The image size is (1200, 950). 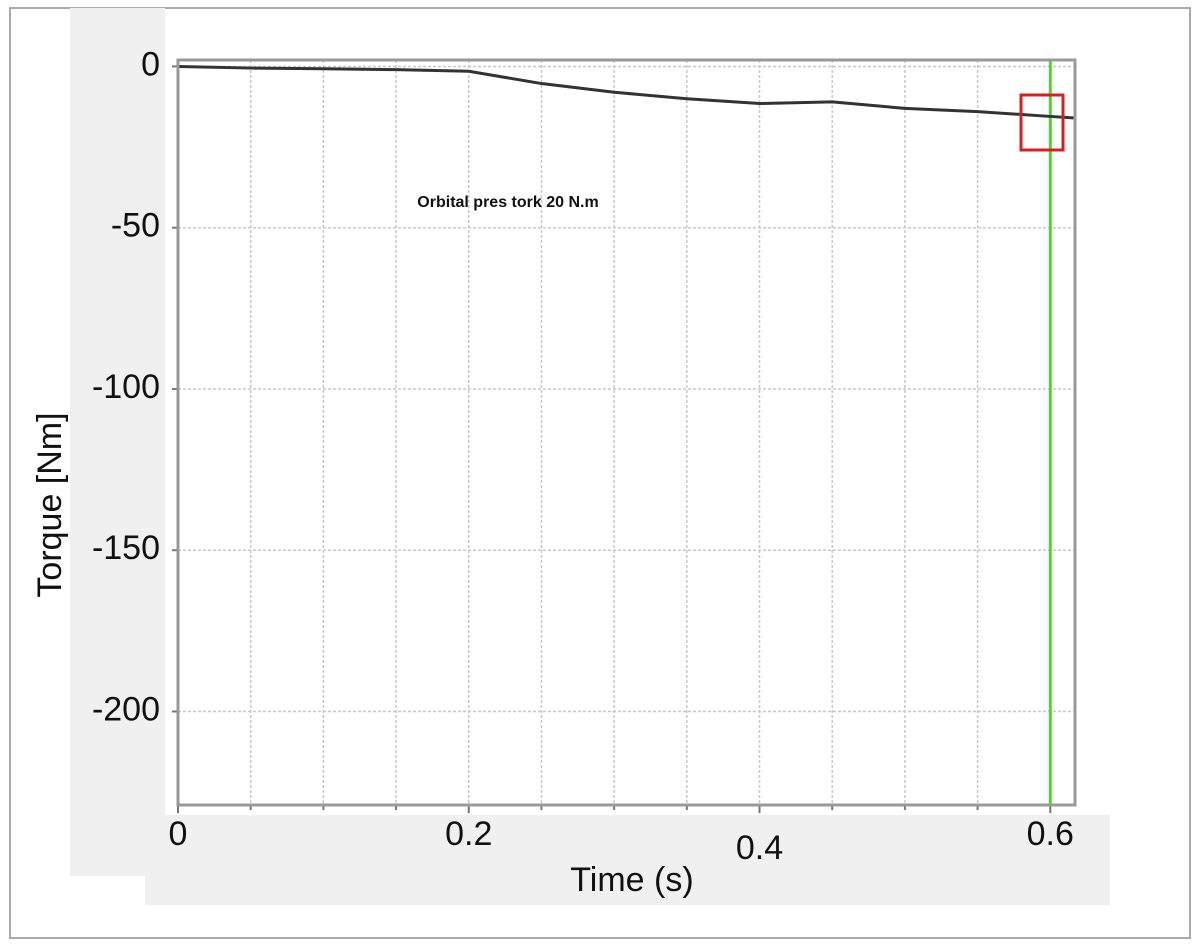 I want to click on x-tick-label: 0, so click(x=178, y=834).